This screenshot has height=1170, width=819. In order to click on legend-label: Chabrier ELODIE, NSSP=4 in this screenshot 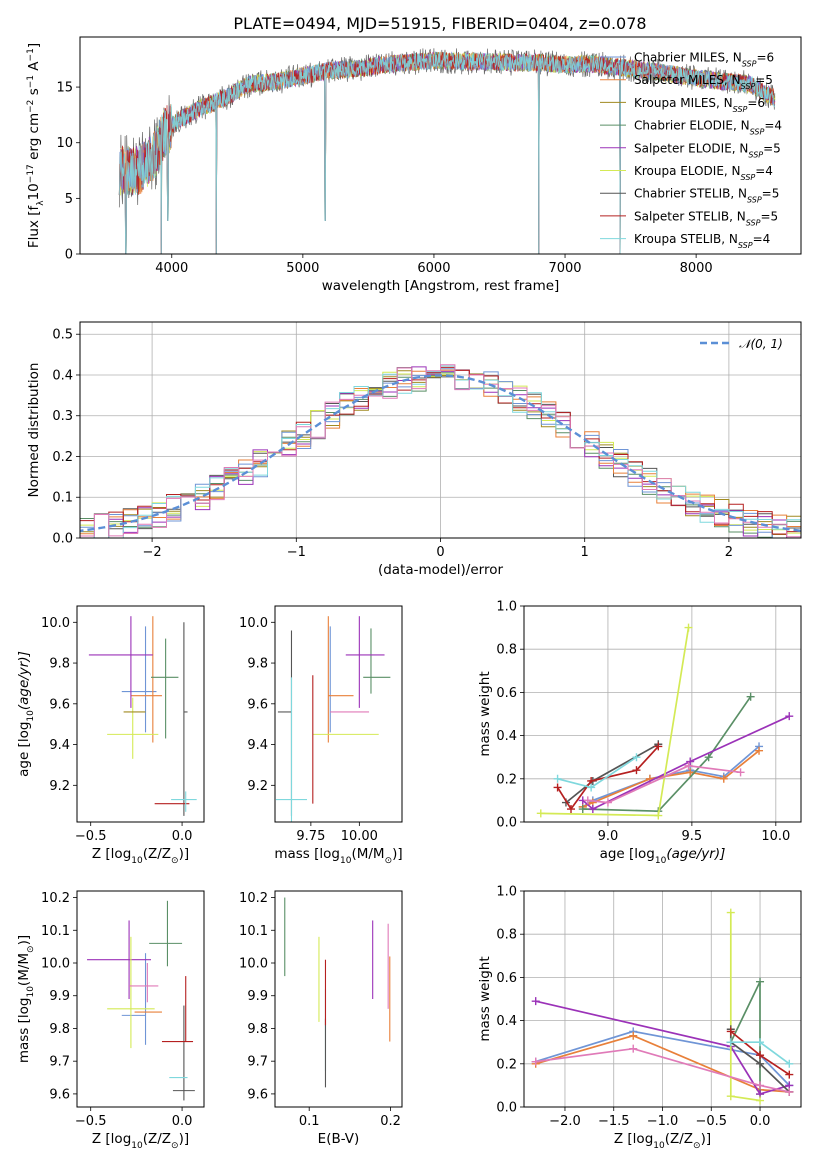, I will do `click(708, 128)`.